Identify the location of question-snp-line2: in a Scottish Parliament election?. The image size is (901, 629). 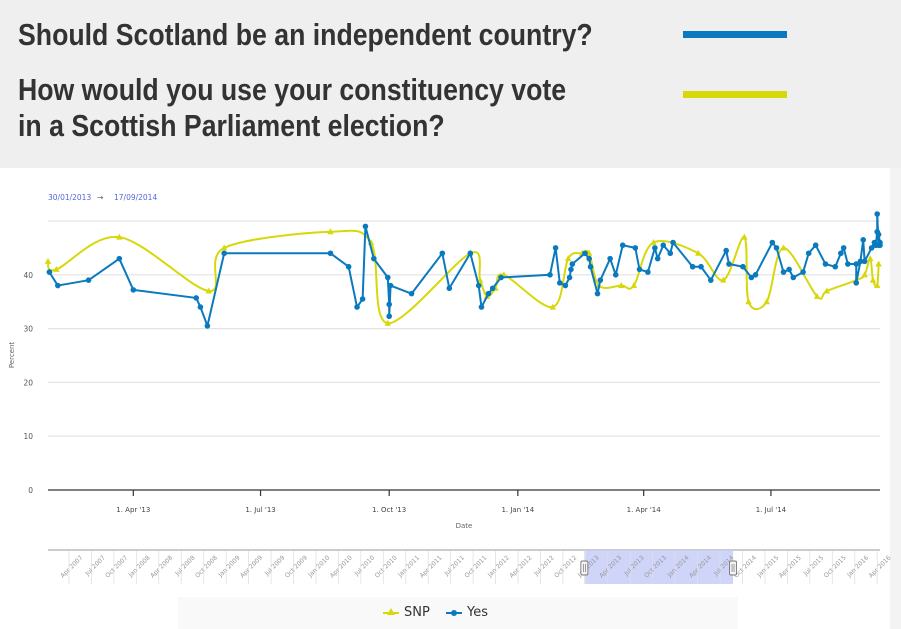
(231, 125).